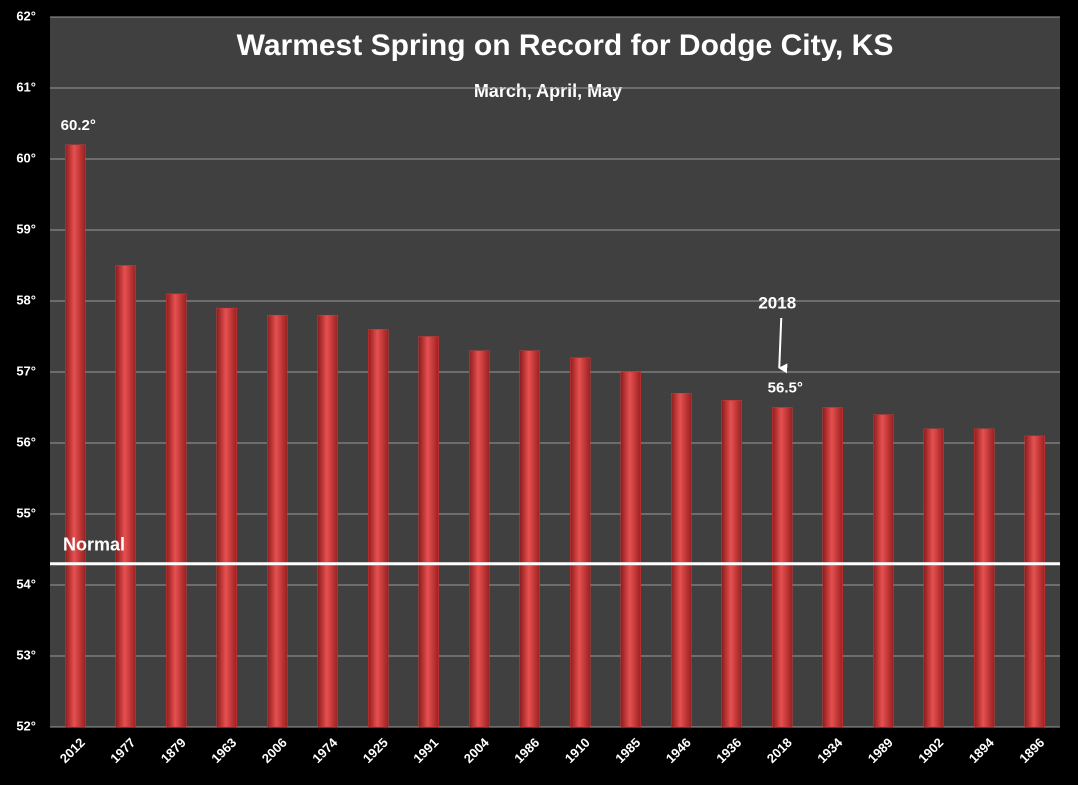 The height and width of the screenshot is (785, 1078). What do you see at coordinates (26, 441) in the screenshot?
I see `y-tick-label: 56°` at bounding box center [26, 441].